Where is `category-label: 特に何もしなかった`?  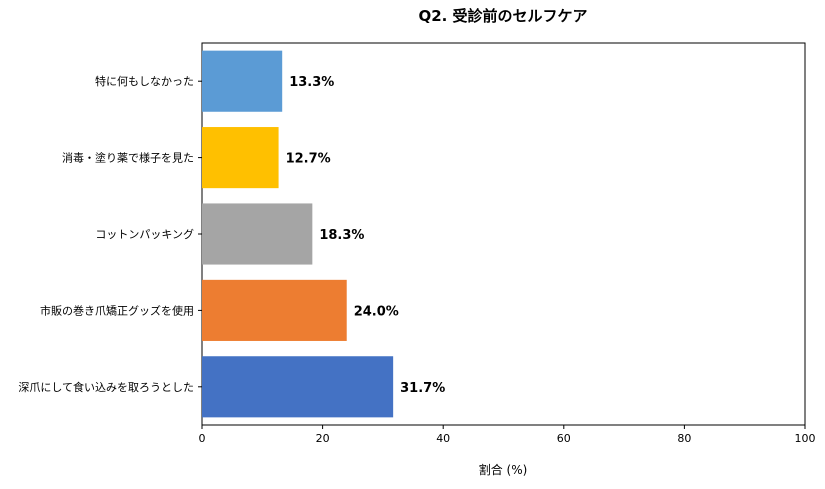
category-label: 特に何もしなかった is located at coordinates (144, 81).